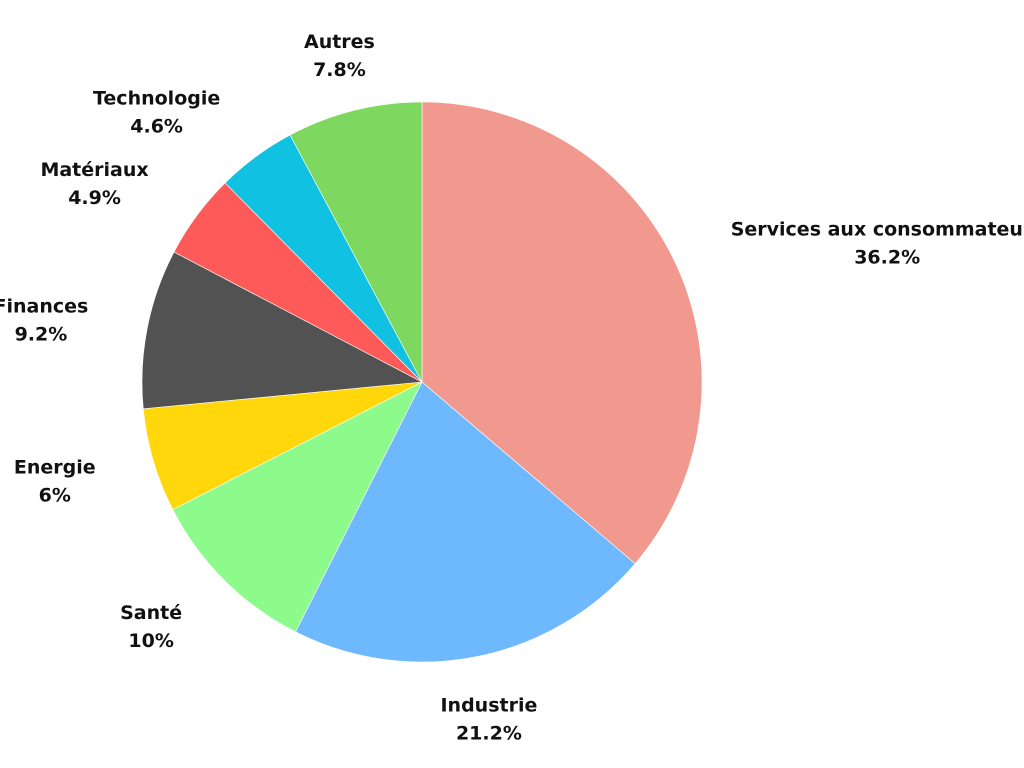  Describe the element at coordinates (356, 242) in the screenshot. I see `pie-slice-autres` at that location.